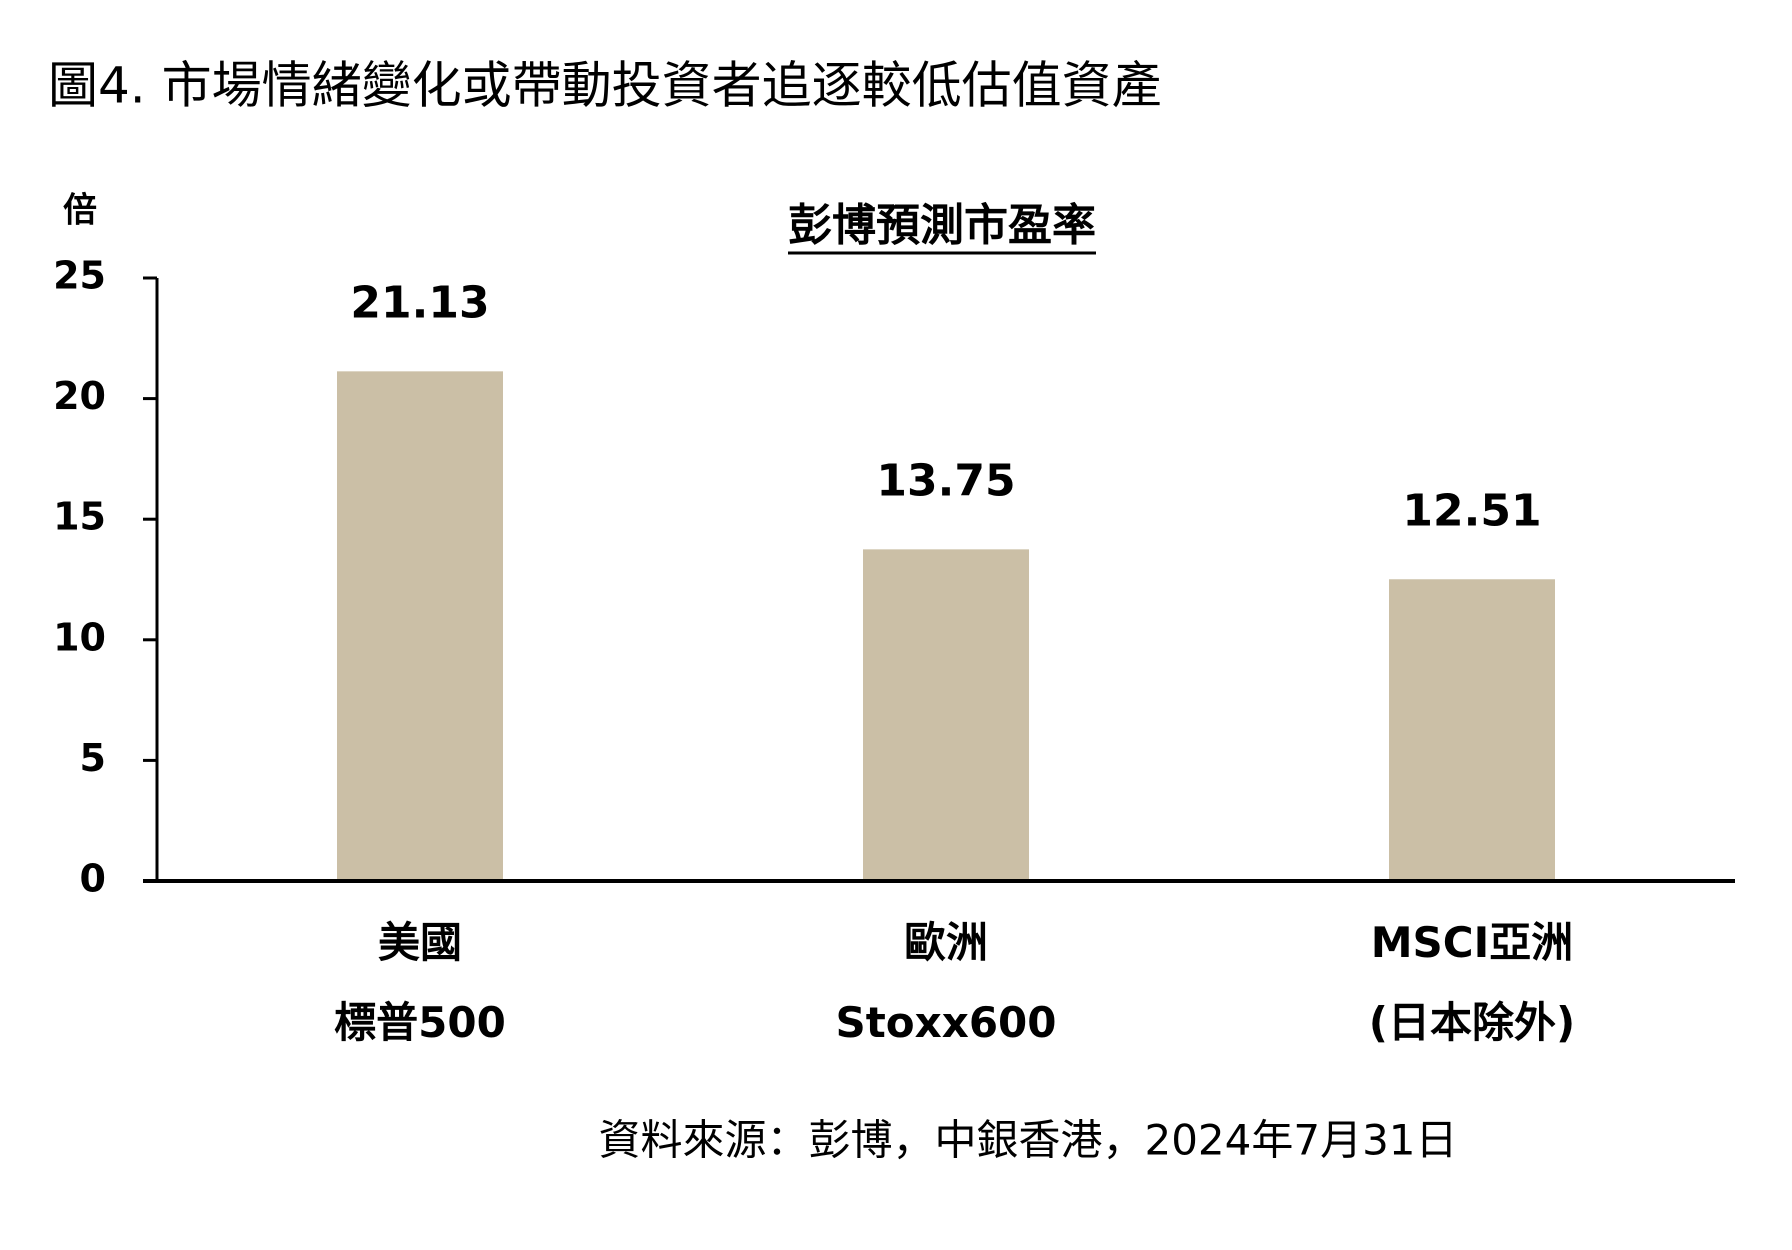 The image size is (1792, 1250). I want to click on y-tick-label: 10, so click(79, 637).